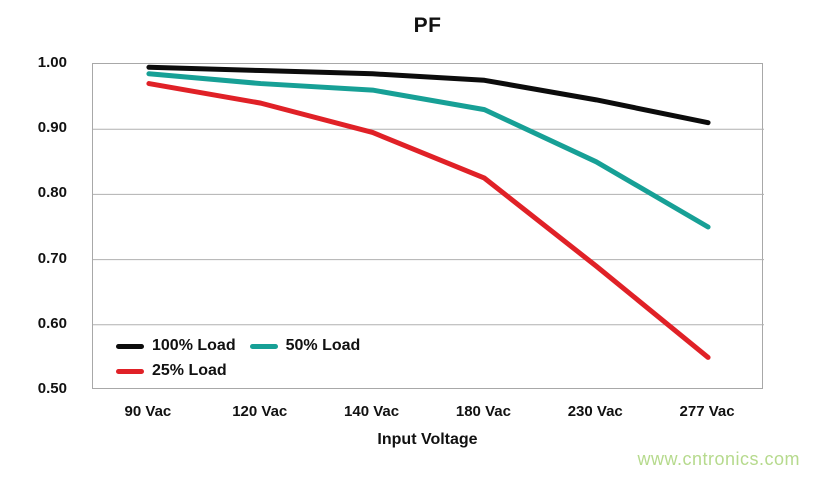 Image resolution: width=813 pixels, height=477 pixels. Describe the element at coordinates (427, 439) in the screenshot. I see `x-axis-title: Input Voltage` at that location.